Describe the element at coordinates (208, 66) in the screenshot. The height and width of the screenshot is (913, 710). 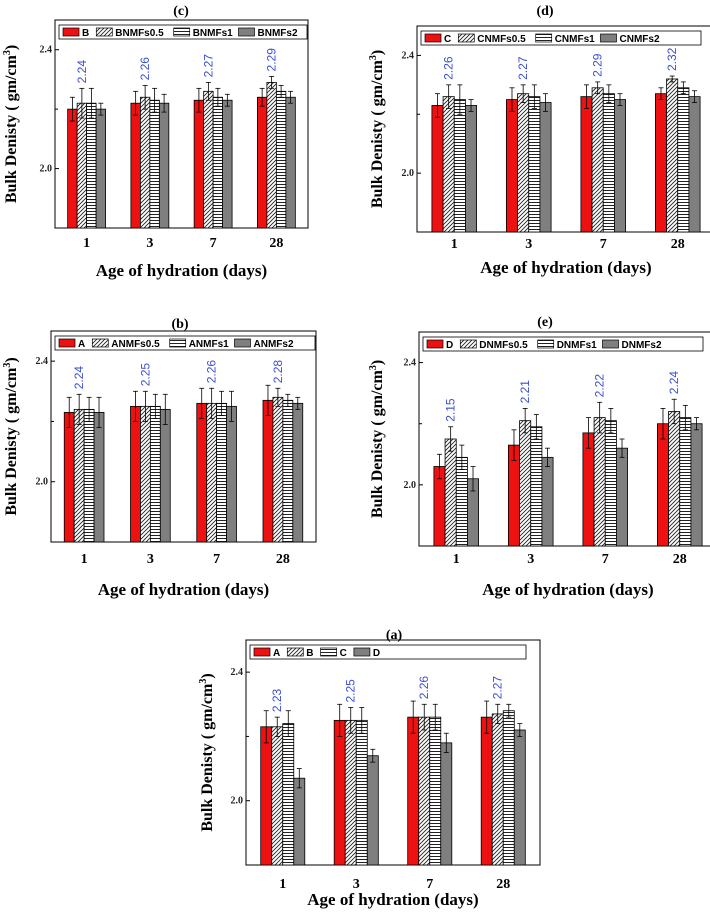
I see `value-annotation: 2.27` at that location.